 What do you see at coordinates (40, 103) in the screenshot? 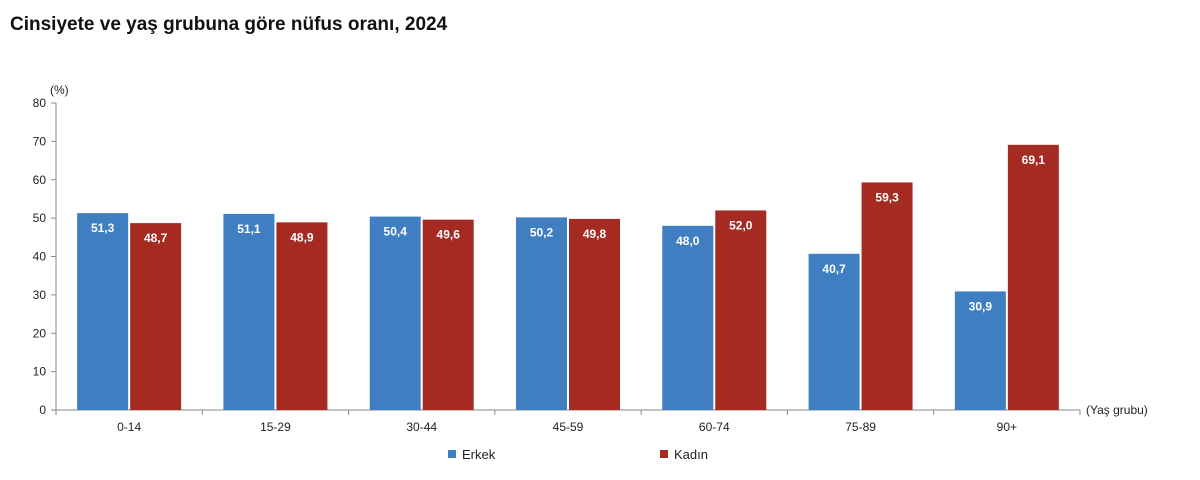
I see `y-tick-label: 80` at bounding box center [40, 103].